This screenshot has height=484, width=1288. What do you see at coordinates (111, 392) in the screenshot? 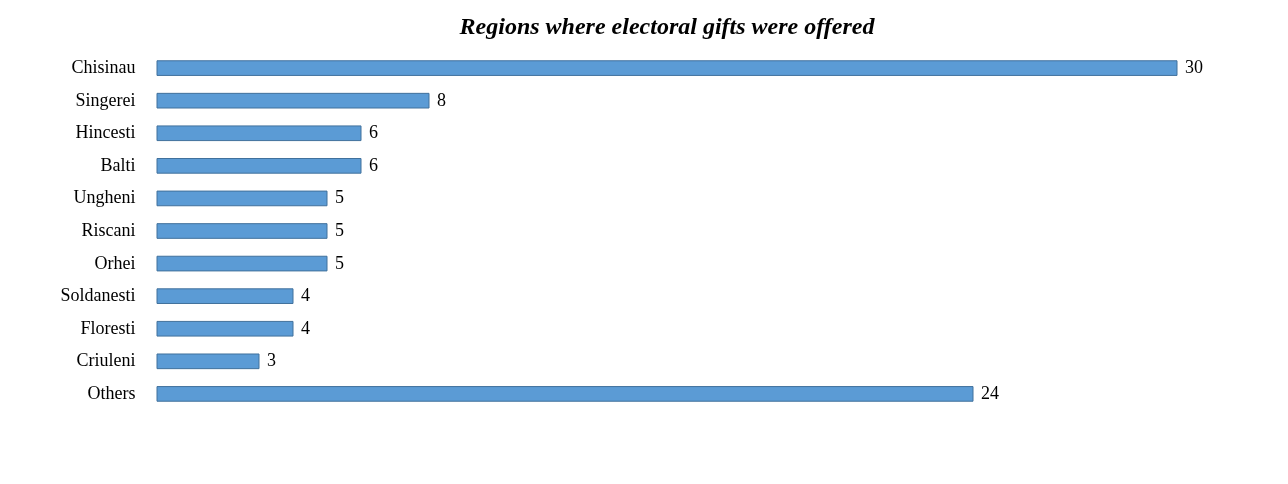
I see `y-tick-label: Others` at bounding box center [111, 392].